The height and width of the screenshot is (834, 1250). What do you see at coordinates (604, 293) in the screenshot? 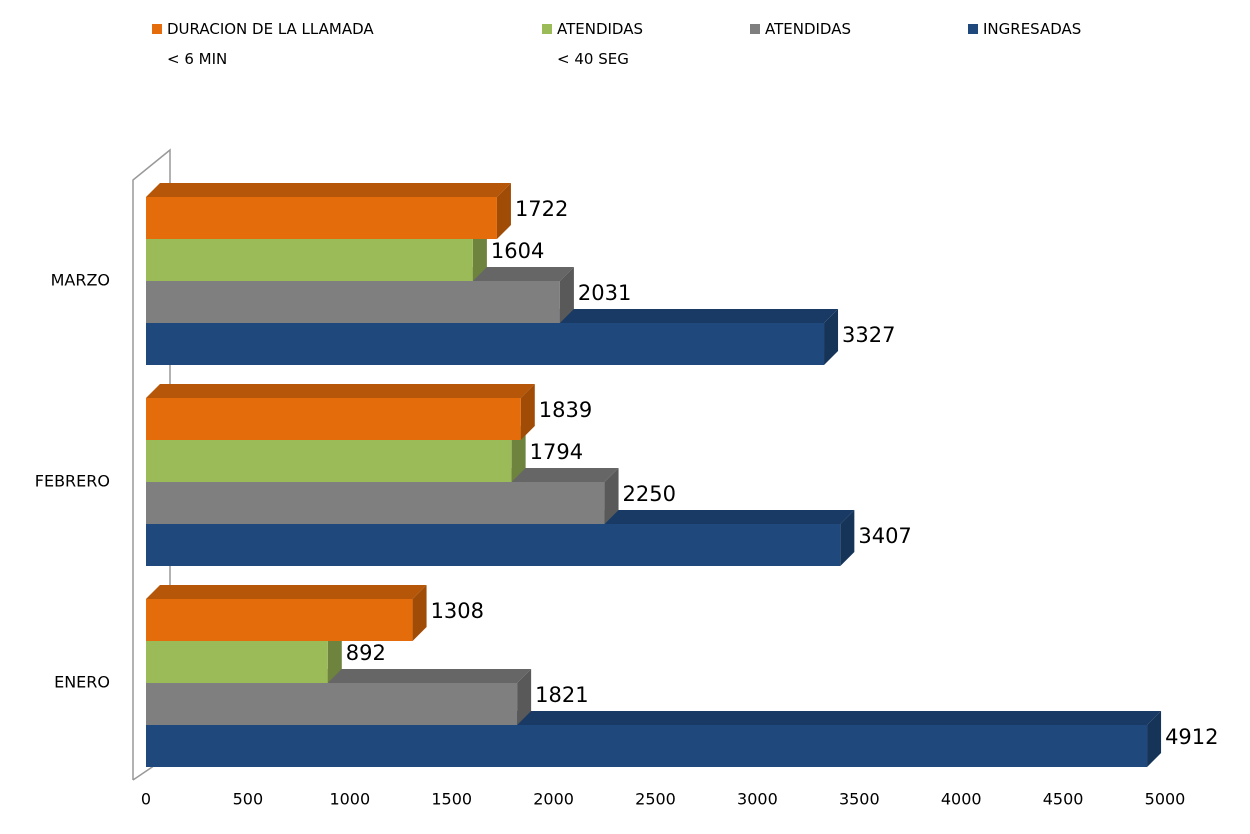
I see `data-label: 2031` at bounding box center [604, 293].